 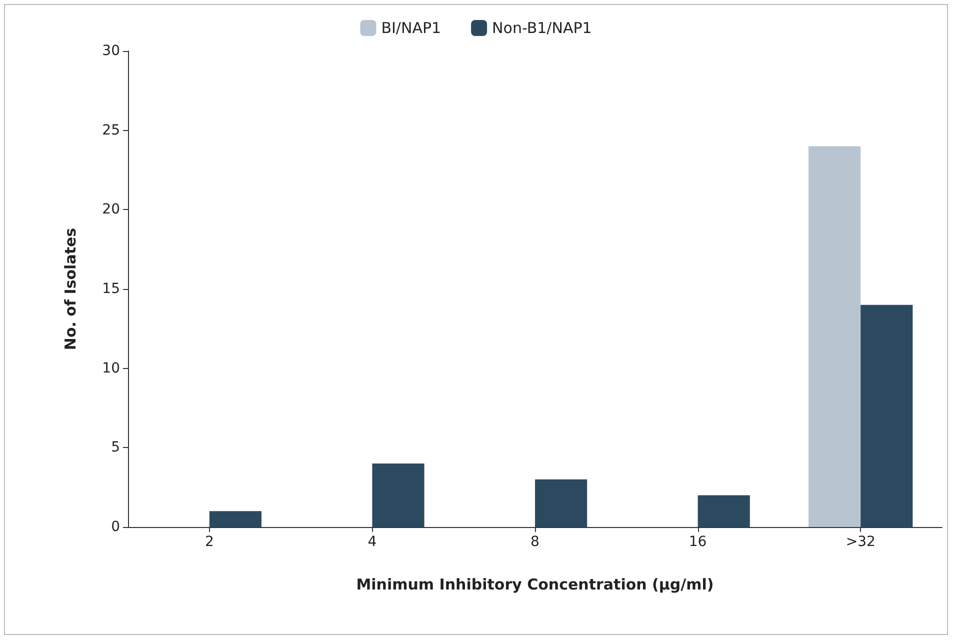 What do you see at coordinates (697, 542) in the screenshot?
I see `x-tick-label: 16` at bounding box center [697, 542].